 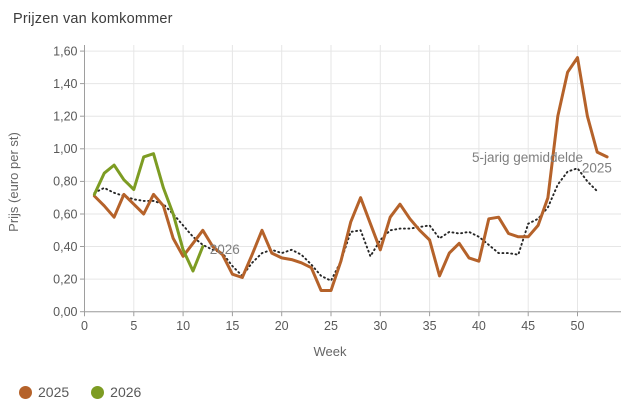 I want to click on y-tick-label: 1,20, so click(x=65, y=117).